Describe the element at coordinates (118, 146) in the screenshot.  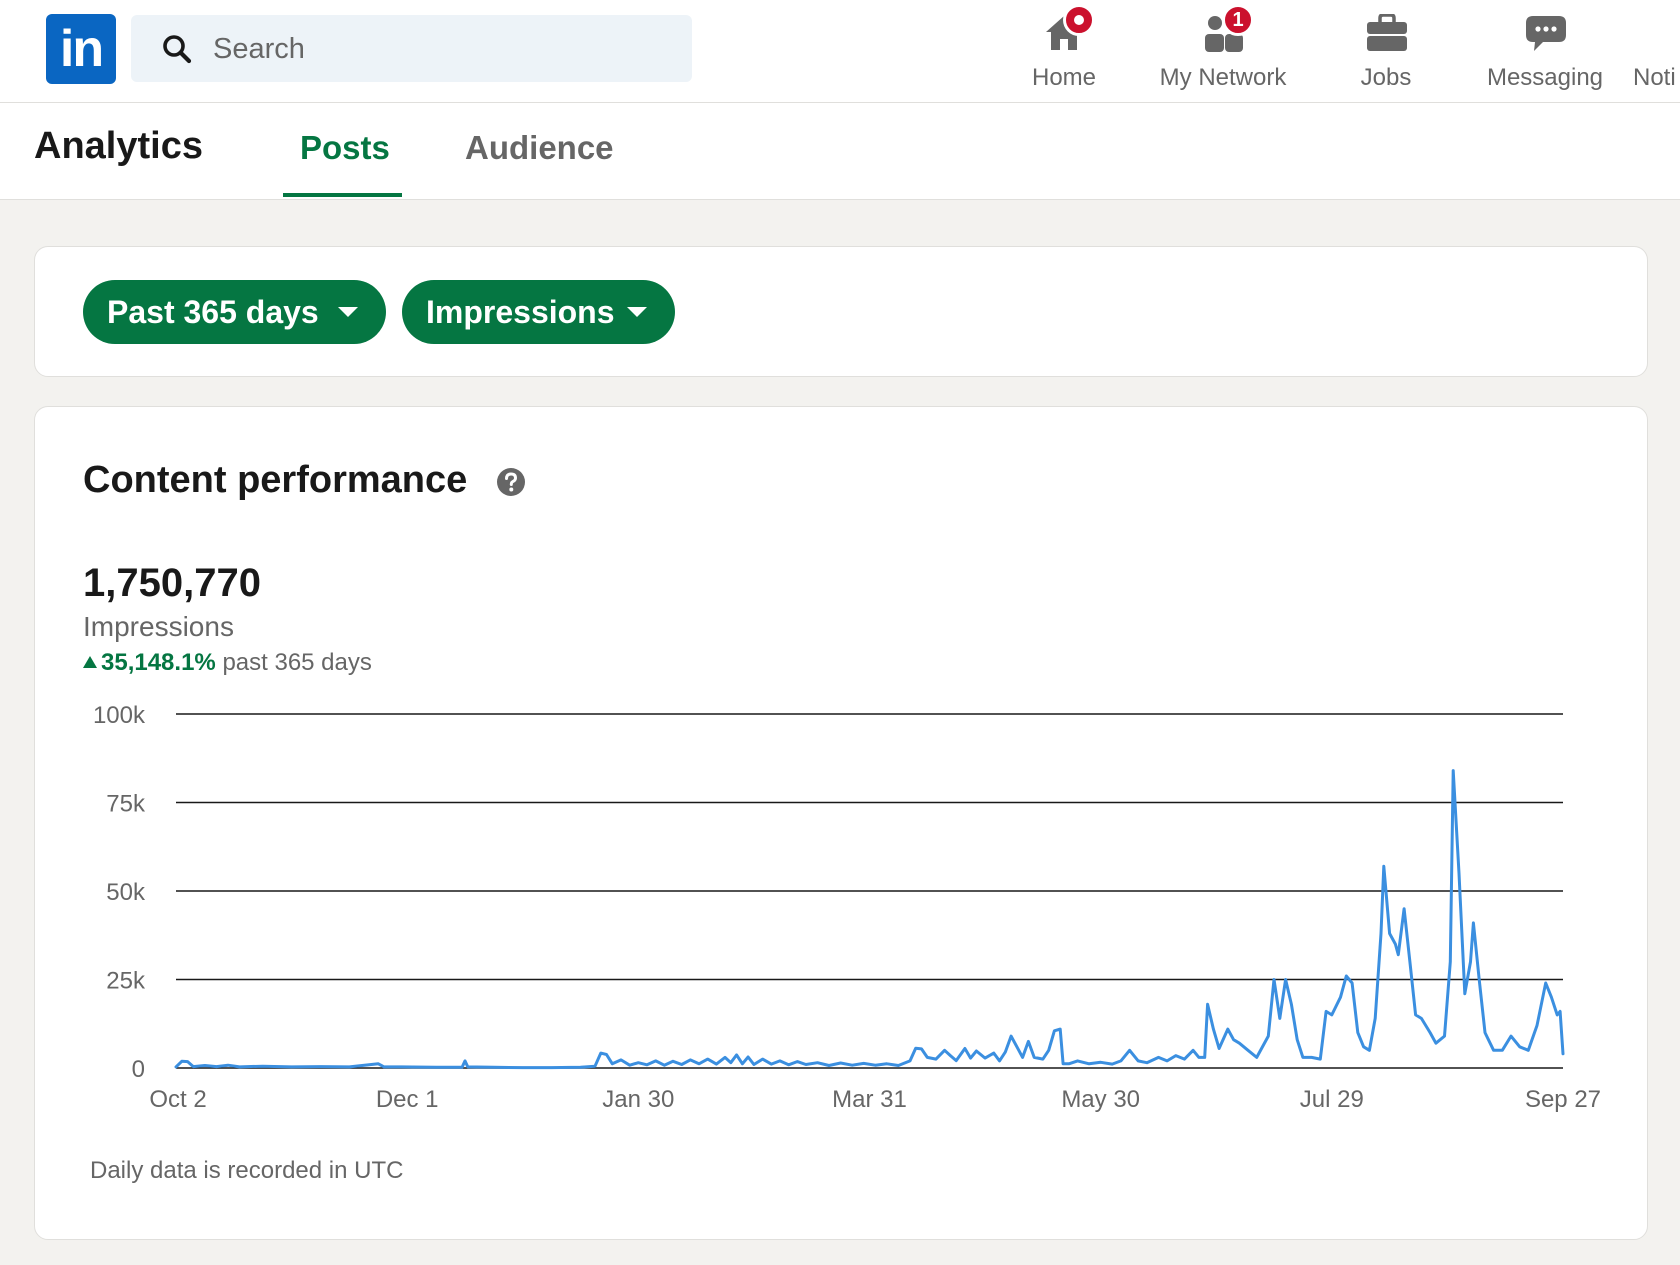
I see `page-title: Analytics` at that location.